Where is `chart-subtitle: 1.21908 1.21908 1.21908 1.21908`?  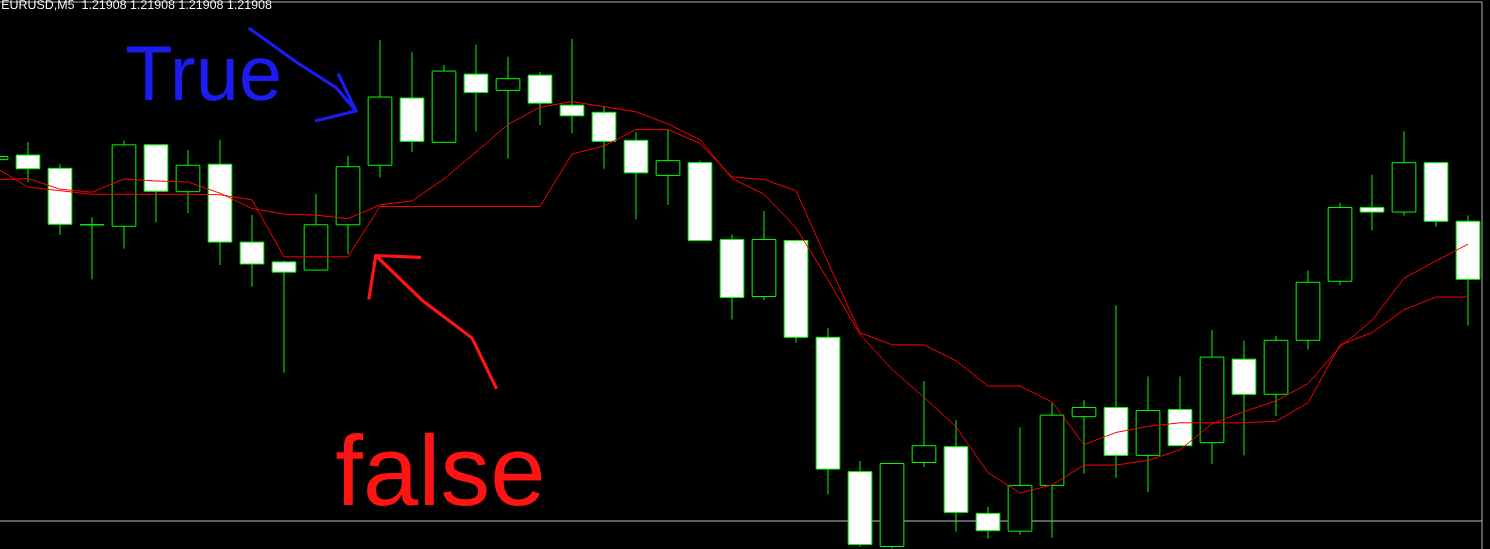
chart-subtitle: 1.21908 1.21908 1.21908 1.21908 is located at coordinates (177, 5).